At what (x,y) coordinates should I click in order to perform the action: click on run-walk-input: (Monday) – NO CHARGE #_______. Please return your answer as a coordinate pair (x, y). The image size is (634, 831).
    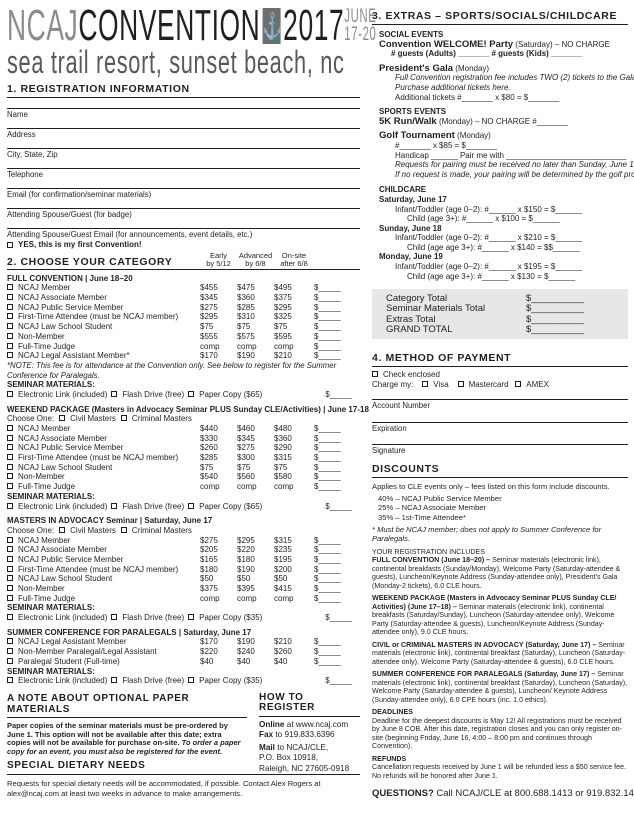
    Looking at the image, I should click on (502, 121).